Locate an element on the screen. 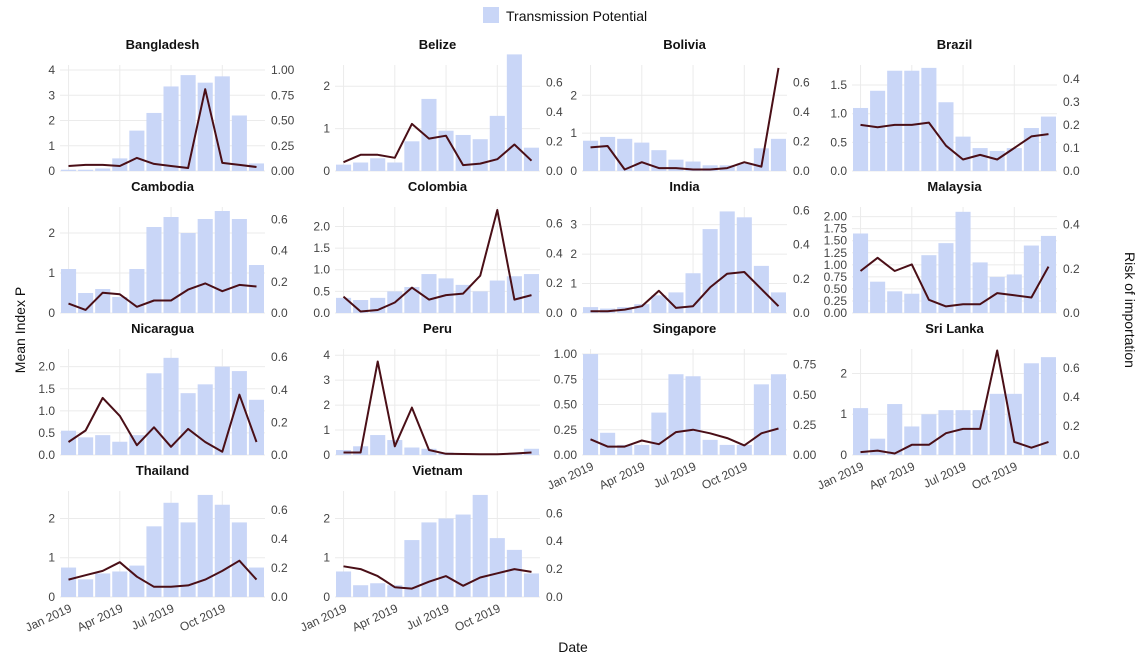  right-tick-label: 0.00 is located at coordinates (283, 171).